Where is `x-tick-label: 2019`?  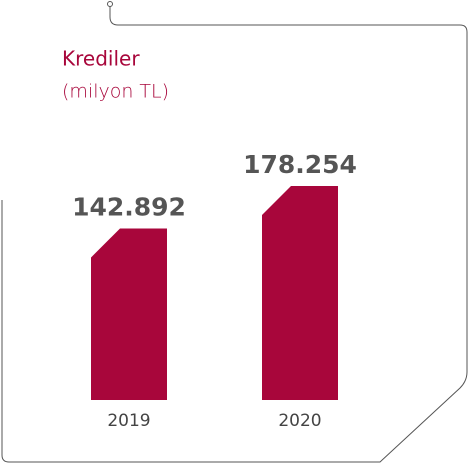
x-tick-label: 2019 is located at coordinates (128, 421).